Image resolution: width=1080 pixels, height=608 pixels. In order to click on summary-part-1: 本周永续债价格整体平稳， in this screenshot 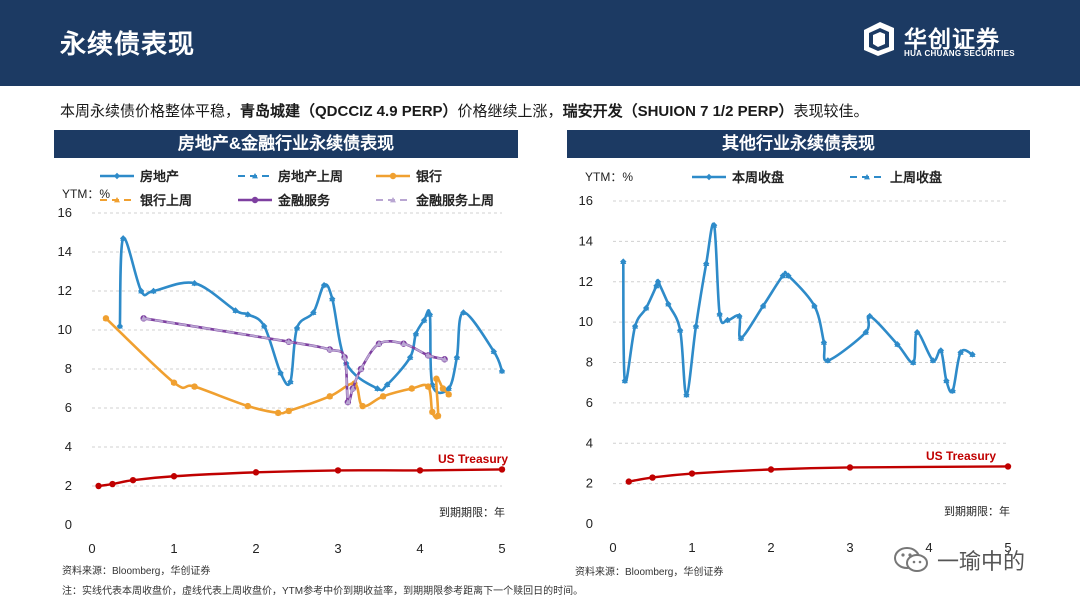, I will do `click(150, 111)`.